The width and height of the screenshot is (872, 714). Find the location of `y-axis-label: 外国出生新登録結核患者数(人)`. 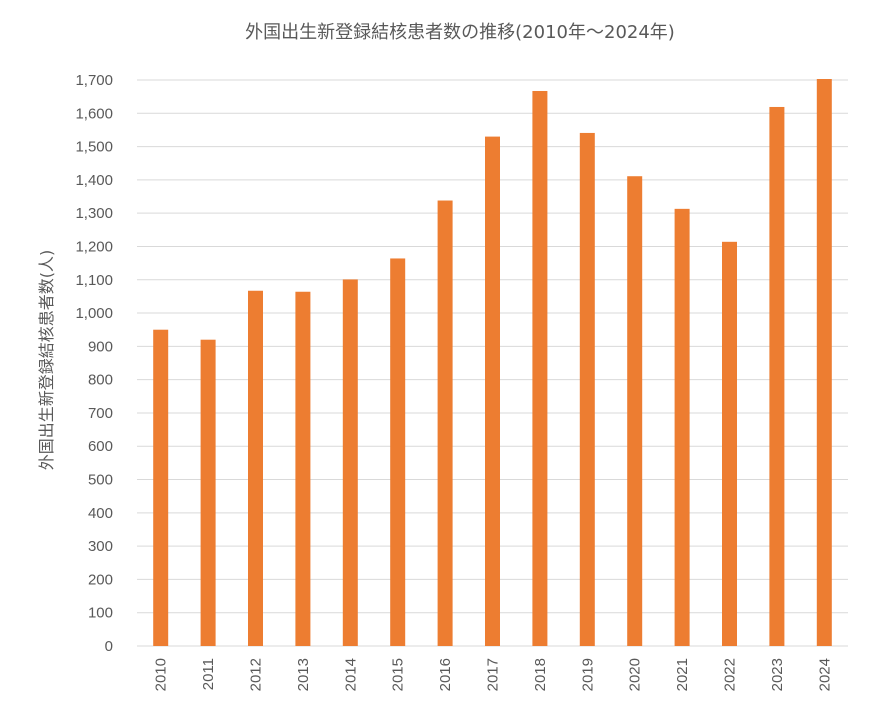

y-axis-label: 外国出生新登録結核患者数(人) is located at coordinates (46, 360).